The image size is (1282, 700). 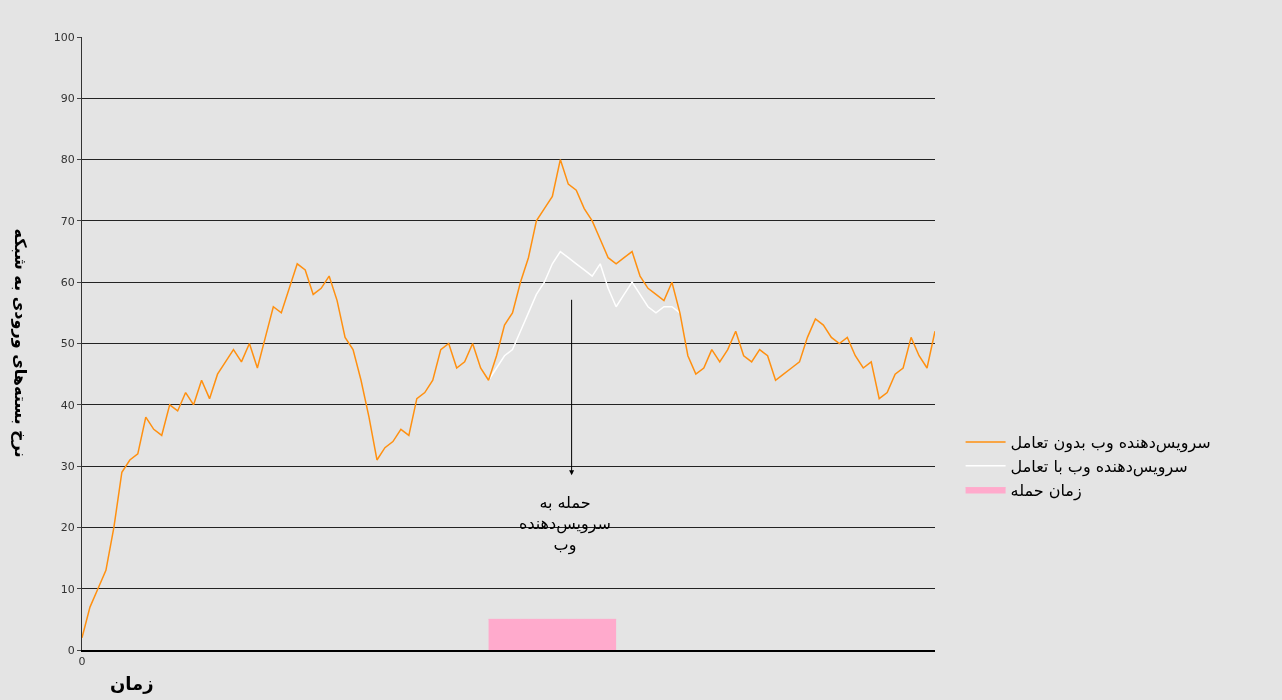 What do you see at coordinates (1110, 443) in the screenshot?
I see `legend-label: سرویس‌دهنده وب بدون تعامل` at bounding box center [1110, 443].